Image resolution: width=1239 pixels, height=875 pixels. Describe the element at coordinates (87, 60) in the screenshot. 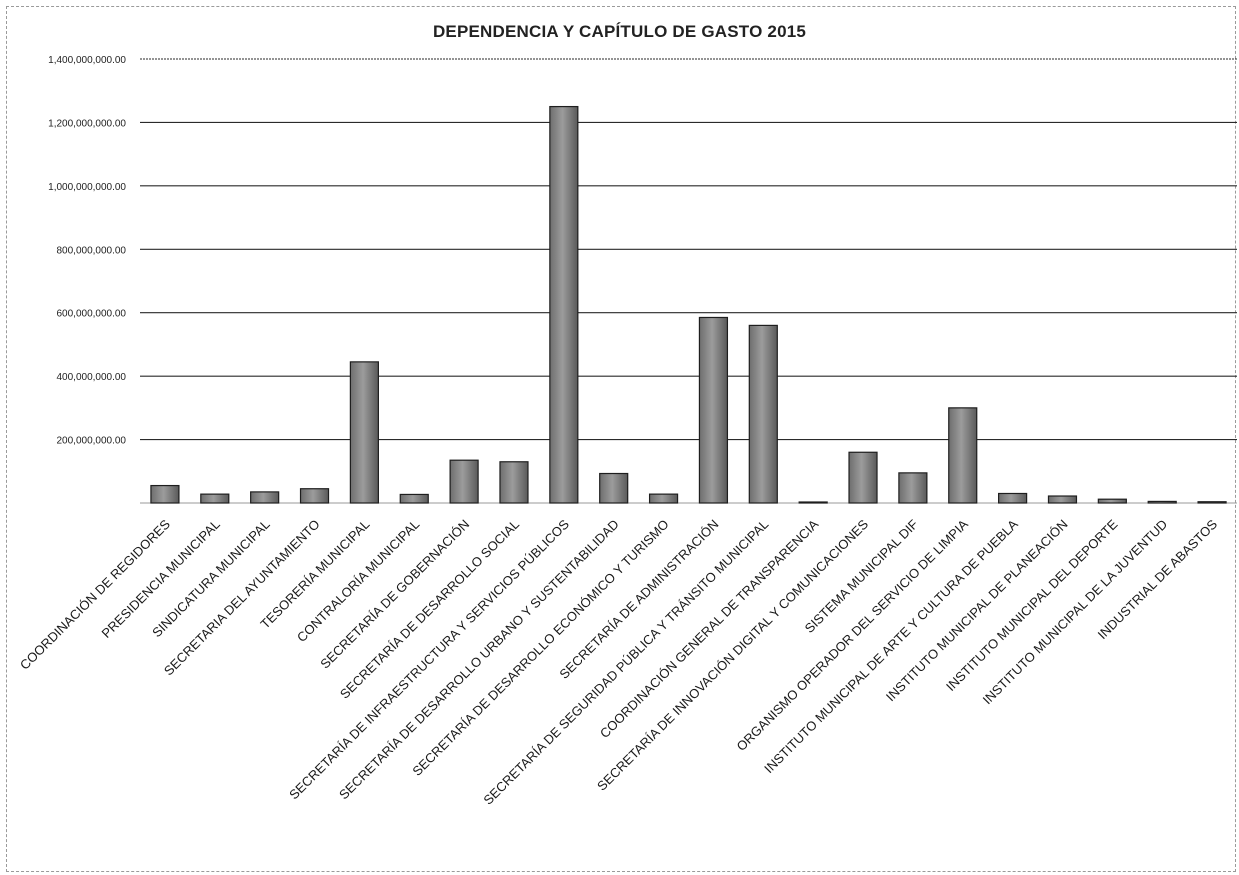

I see `y-tick-label: 1,400,000,000.00` at that location.